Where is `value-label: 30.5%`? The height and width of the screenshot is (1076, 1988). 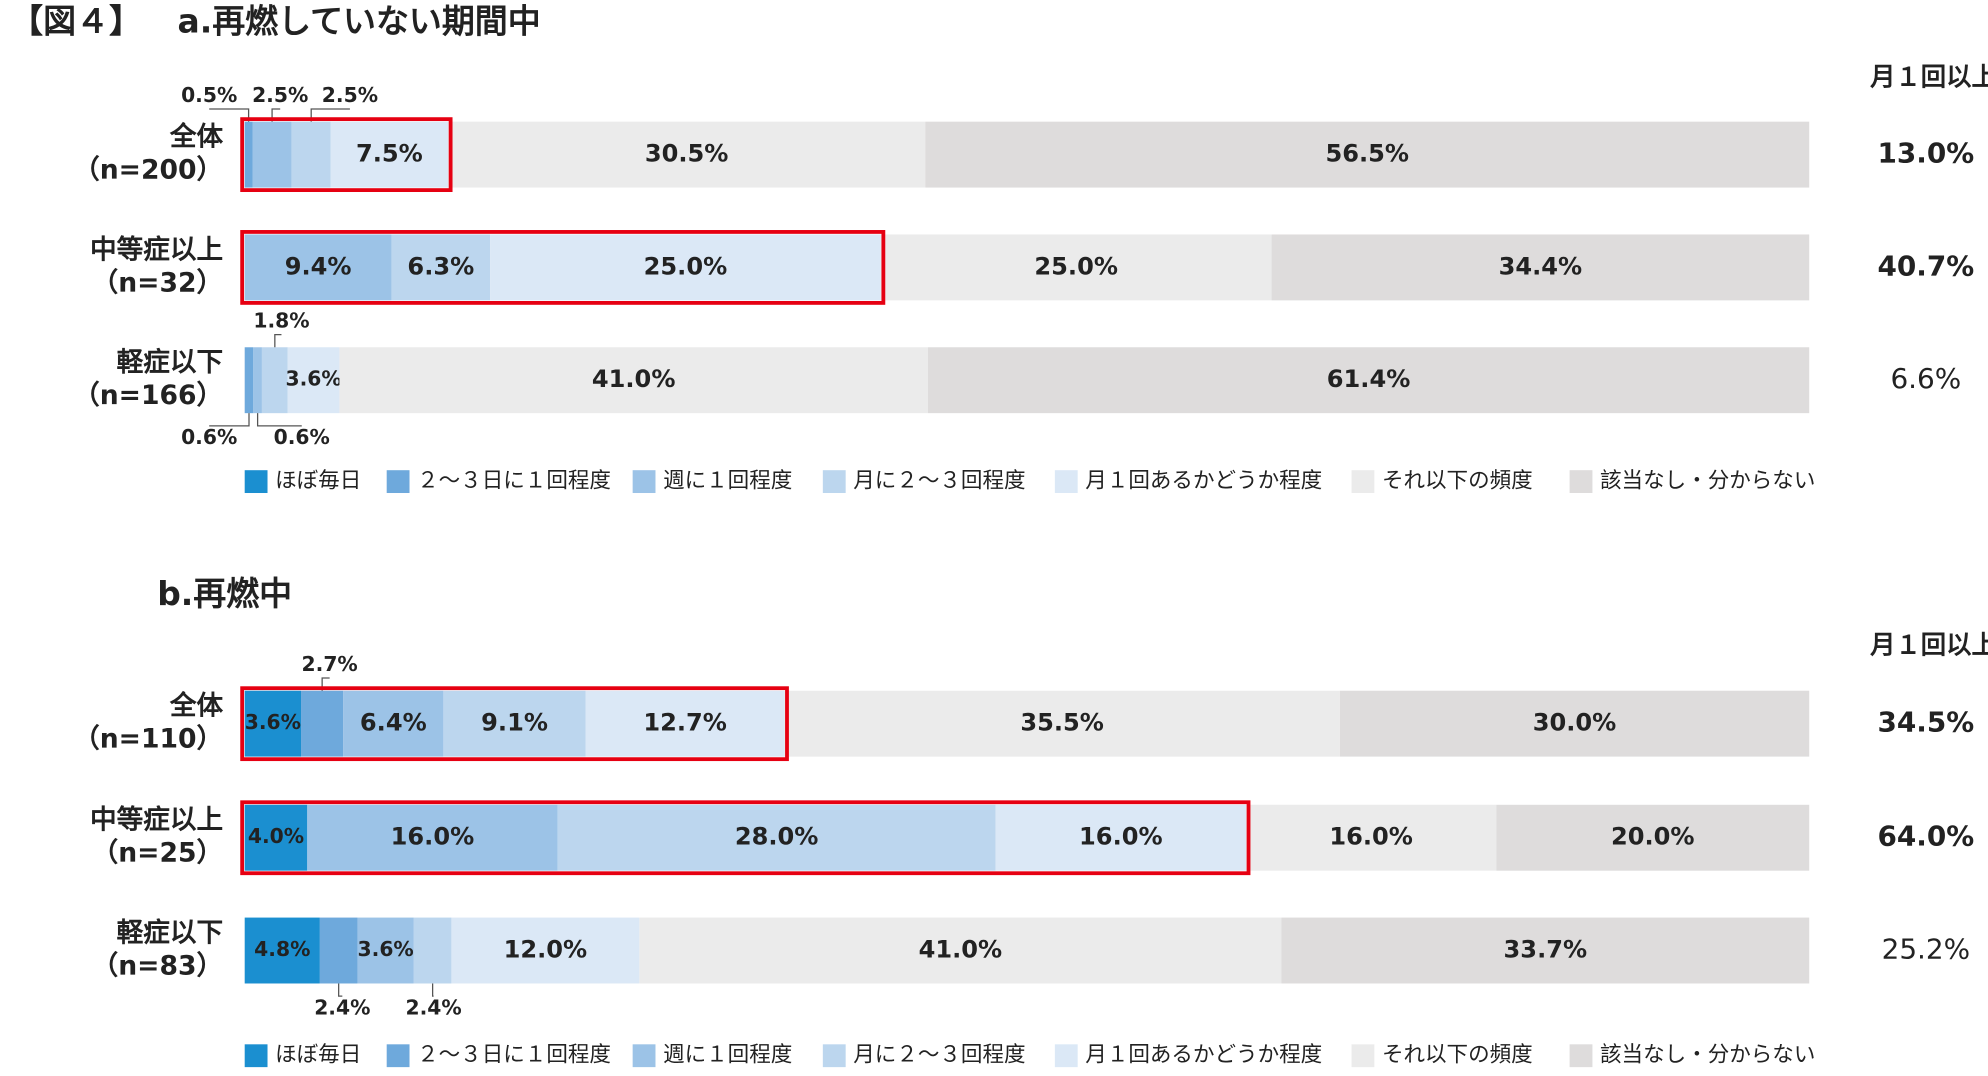 value-label: 30.5% is located at coordinates (687, 154).